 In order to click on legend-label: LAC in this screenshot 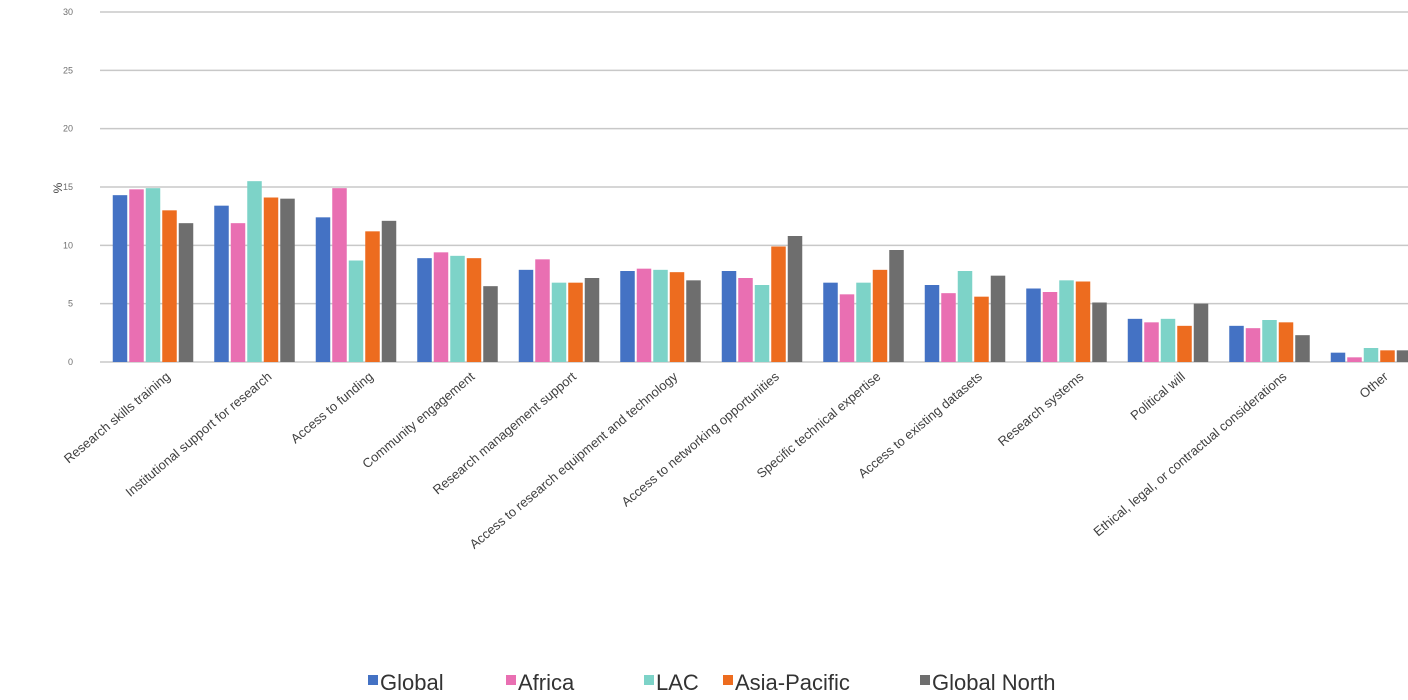, I will do `click(677, 682)`.